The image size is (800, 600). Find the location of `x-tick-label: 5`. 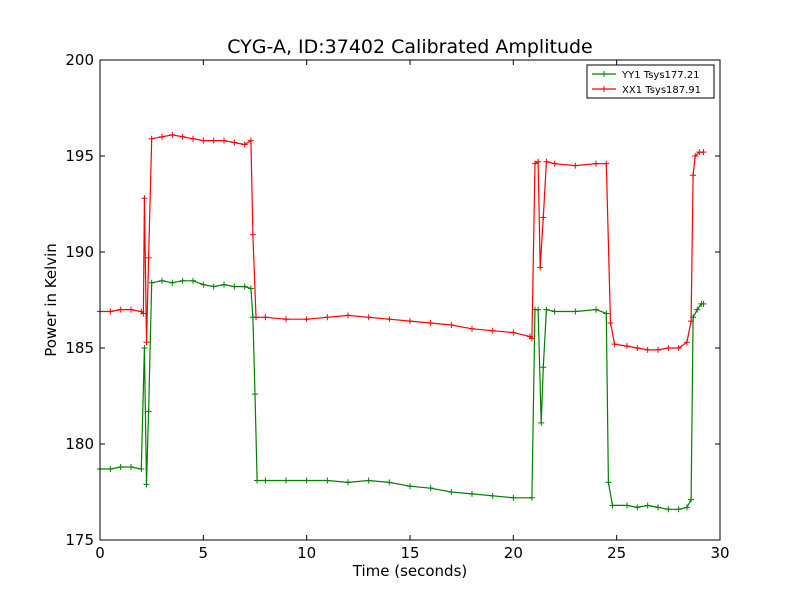

x-tick-label: 5 is located at coordinates (204, 553).